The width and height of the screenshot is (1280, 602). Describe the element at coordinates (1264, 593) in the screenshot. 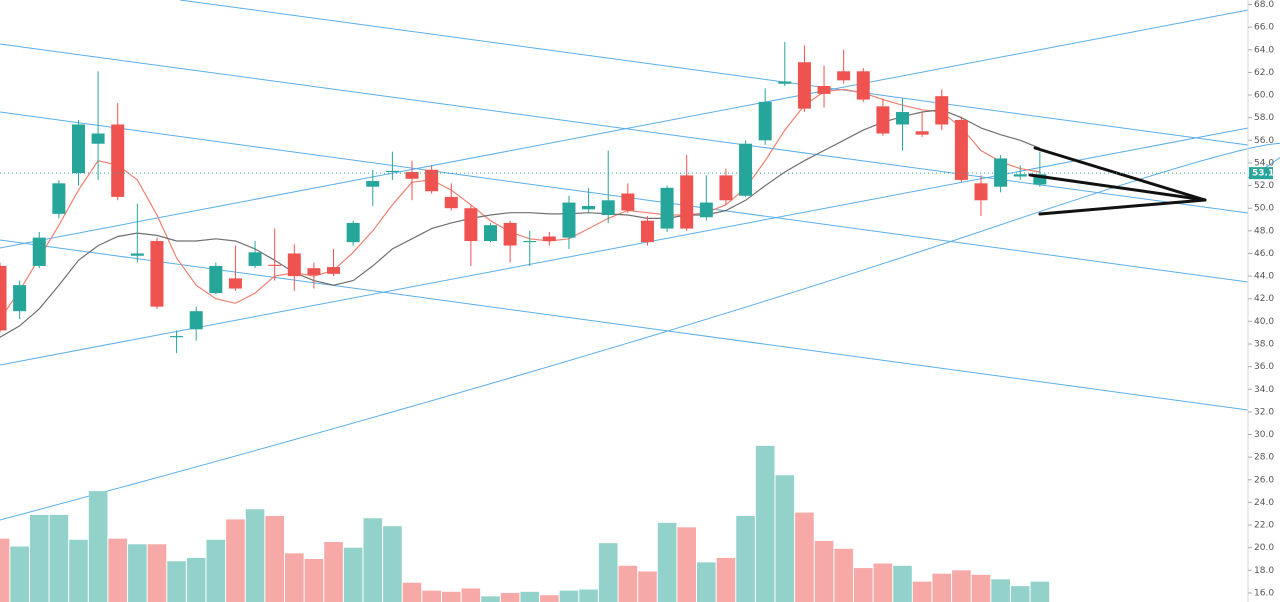

I see `y-tick-label: 16.0` at that location.